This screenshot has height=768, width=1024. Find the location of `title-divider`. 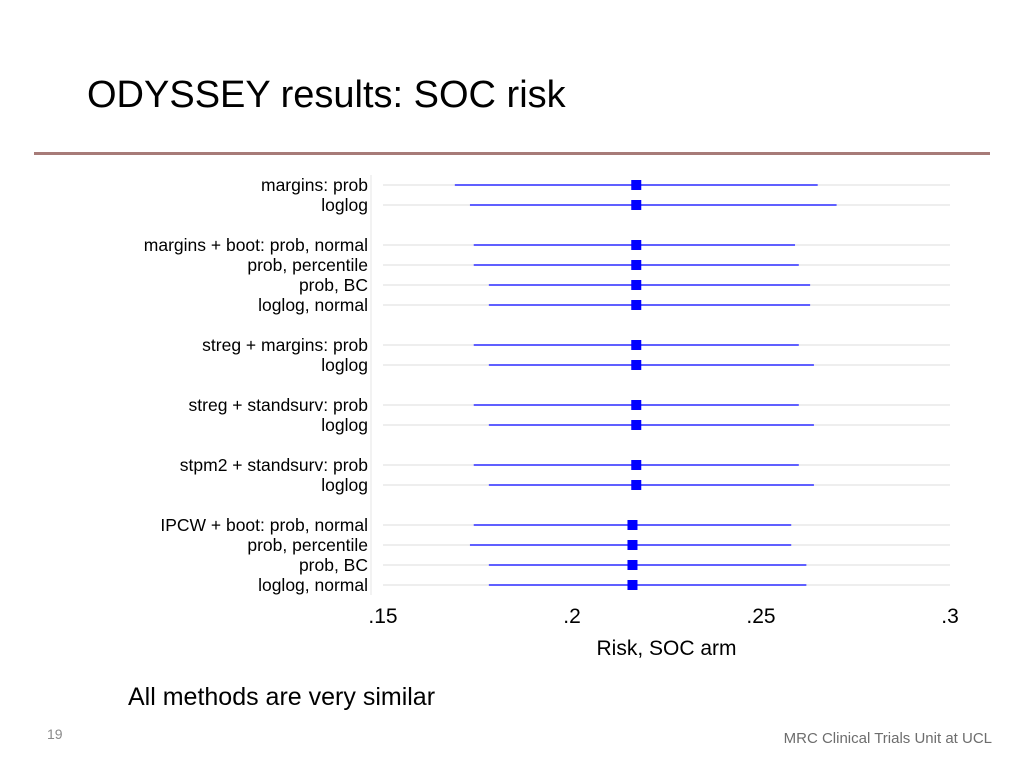

title-divider is located at coordinates (512, 153).